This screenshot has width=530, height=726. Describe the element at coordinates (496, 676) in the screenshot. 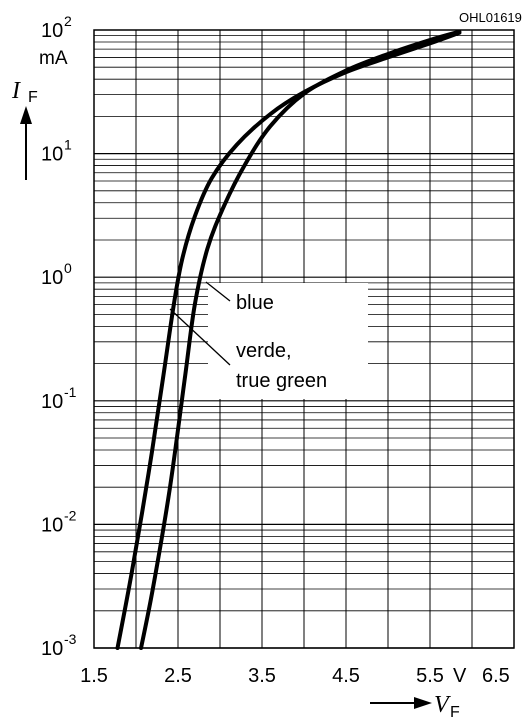

I see `x-tick-label: 6.5` at that location.